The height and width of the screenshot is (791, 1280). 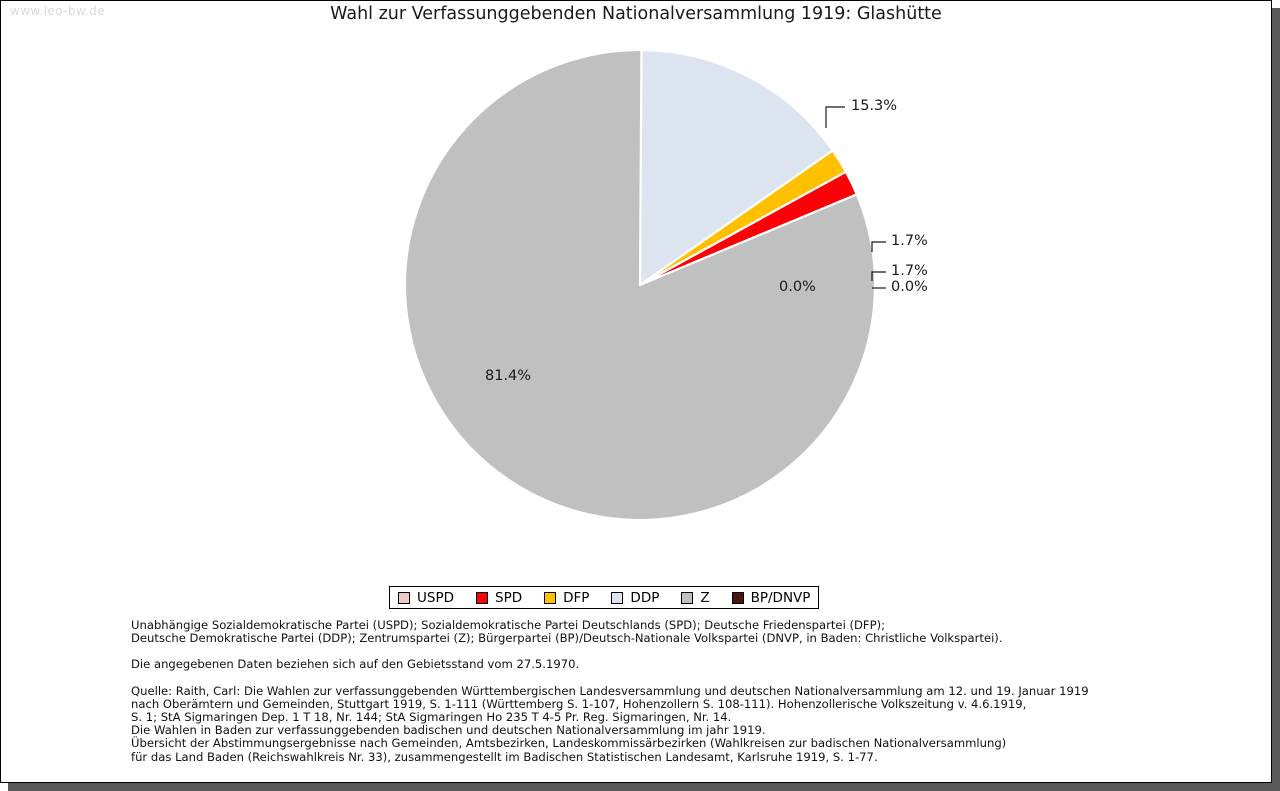 I want to click on legend-item-spd: SPD, so click(x=499, y=598).